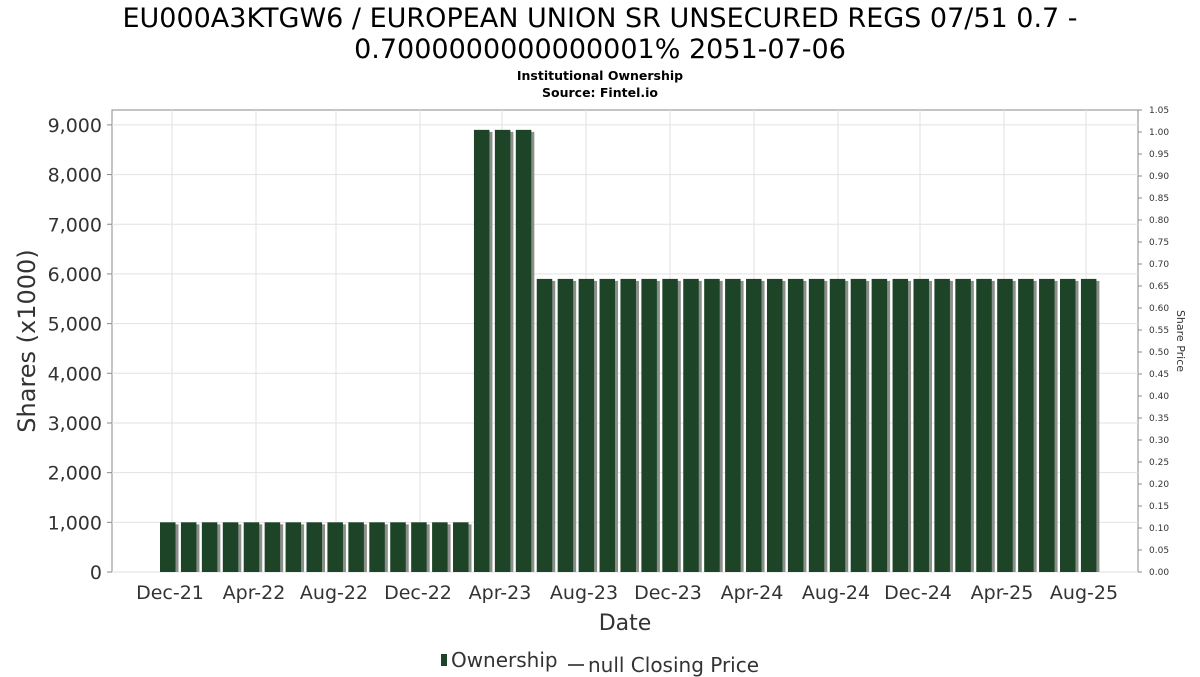 The height and width of the screenshot is (677, 1200). I want to click on y2-tick-label: 0.20, so click(1159, 485).